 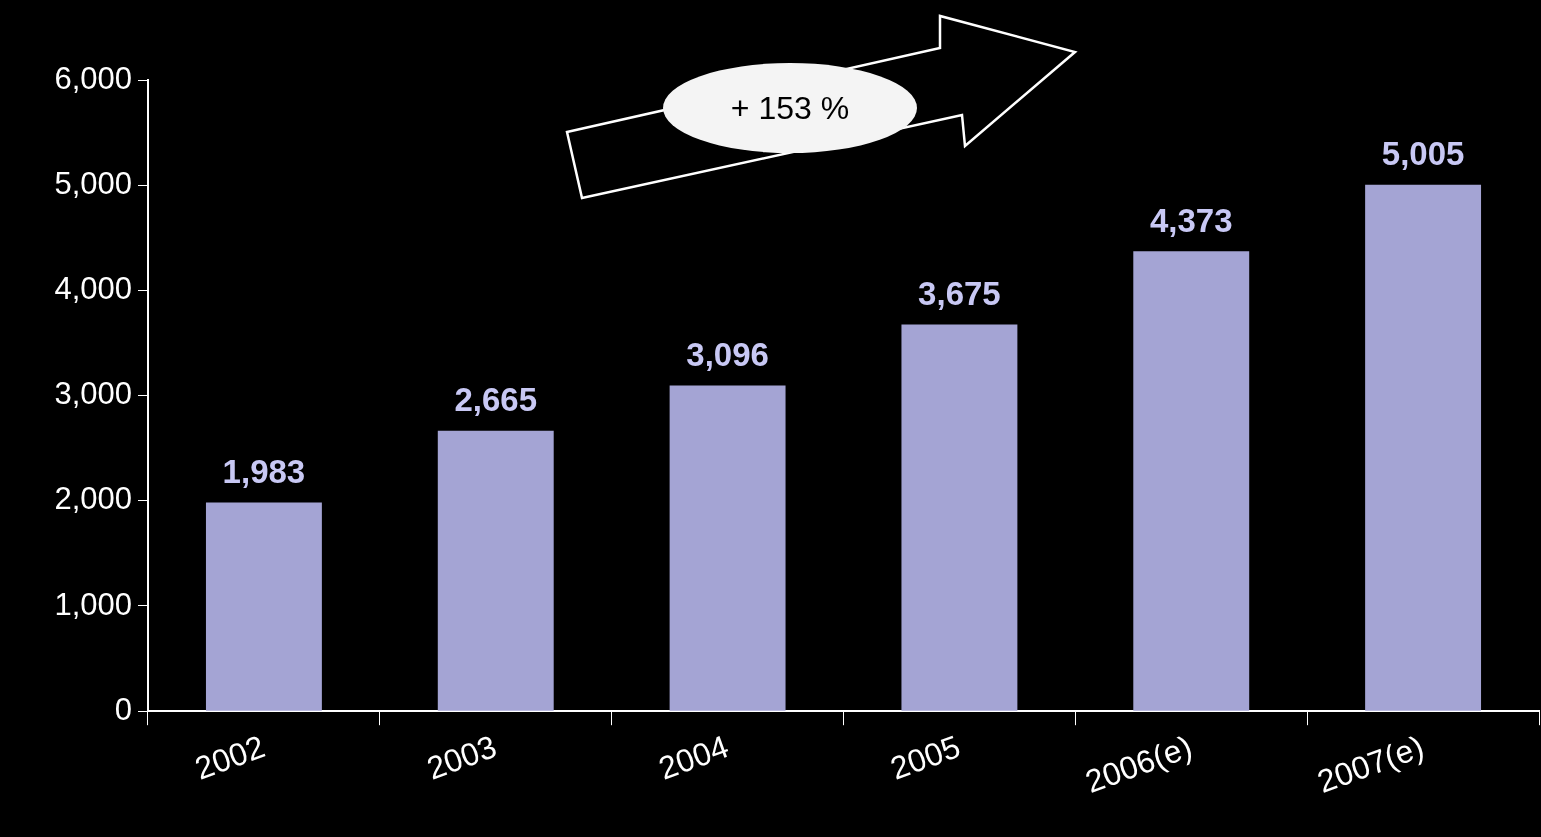 I want to click on y-tick-label: 2,000, so click(x=93, y=499).